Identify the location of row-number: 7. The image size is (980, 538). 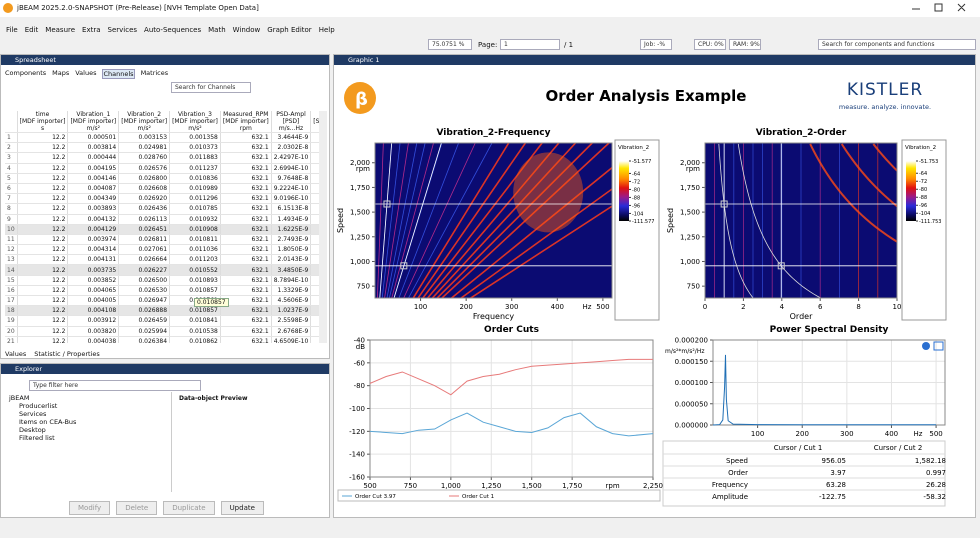
(11, 199).